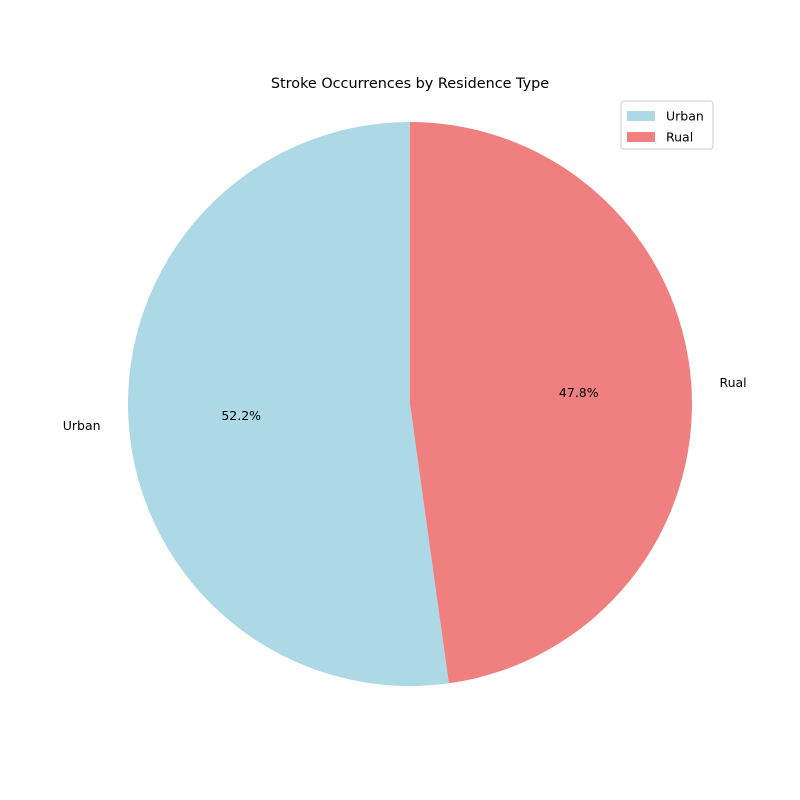 This screenshot has width=800, height=800. I want to click on chart-title: Stroke Occurrences by Residence Type, so click(410, 84).